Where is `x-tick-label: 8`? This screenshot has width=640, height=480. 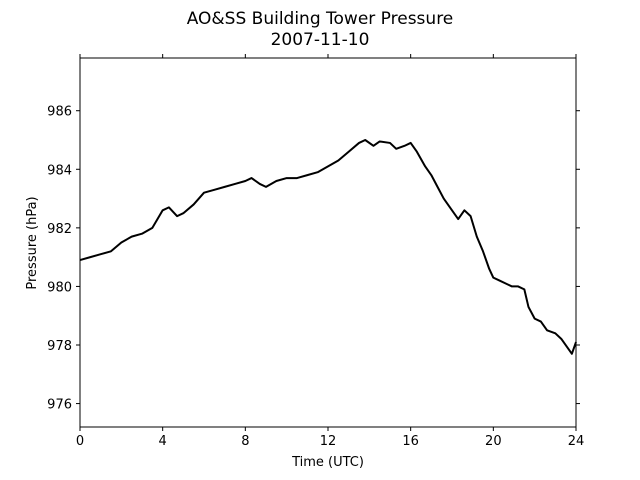
x-tick-label: 8 is located at coordinates (245, 441).